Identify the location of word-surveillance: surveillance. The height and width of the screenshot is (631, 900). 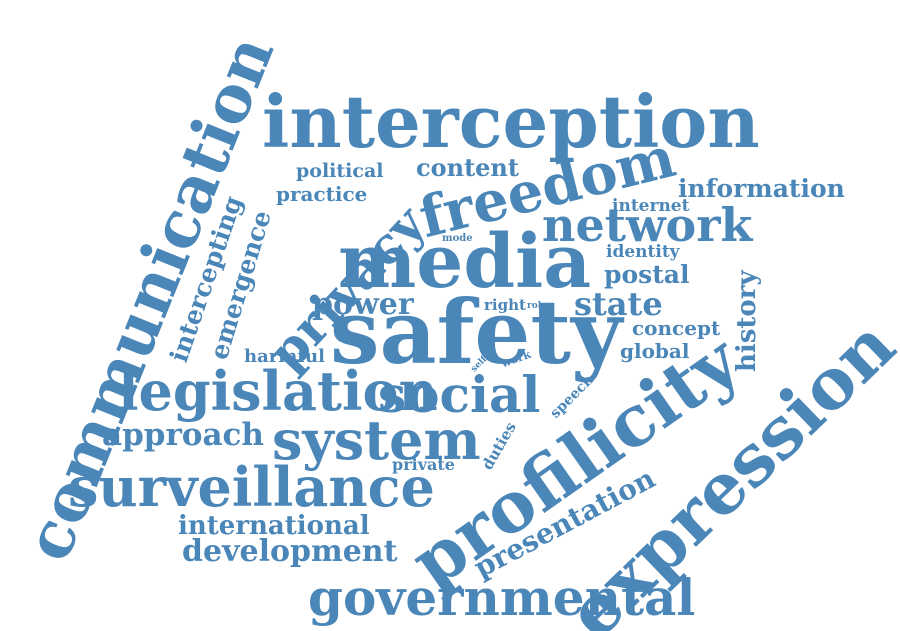
(251, 487).